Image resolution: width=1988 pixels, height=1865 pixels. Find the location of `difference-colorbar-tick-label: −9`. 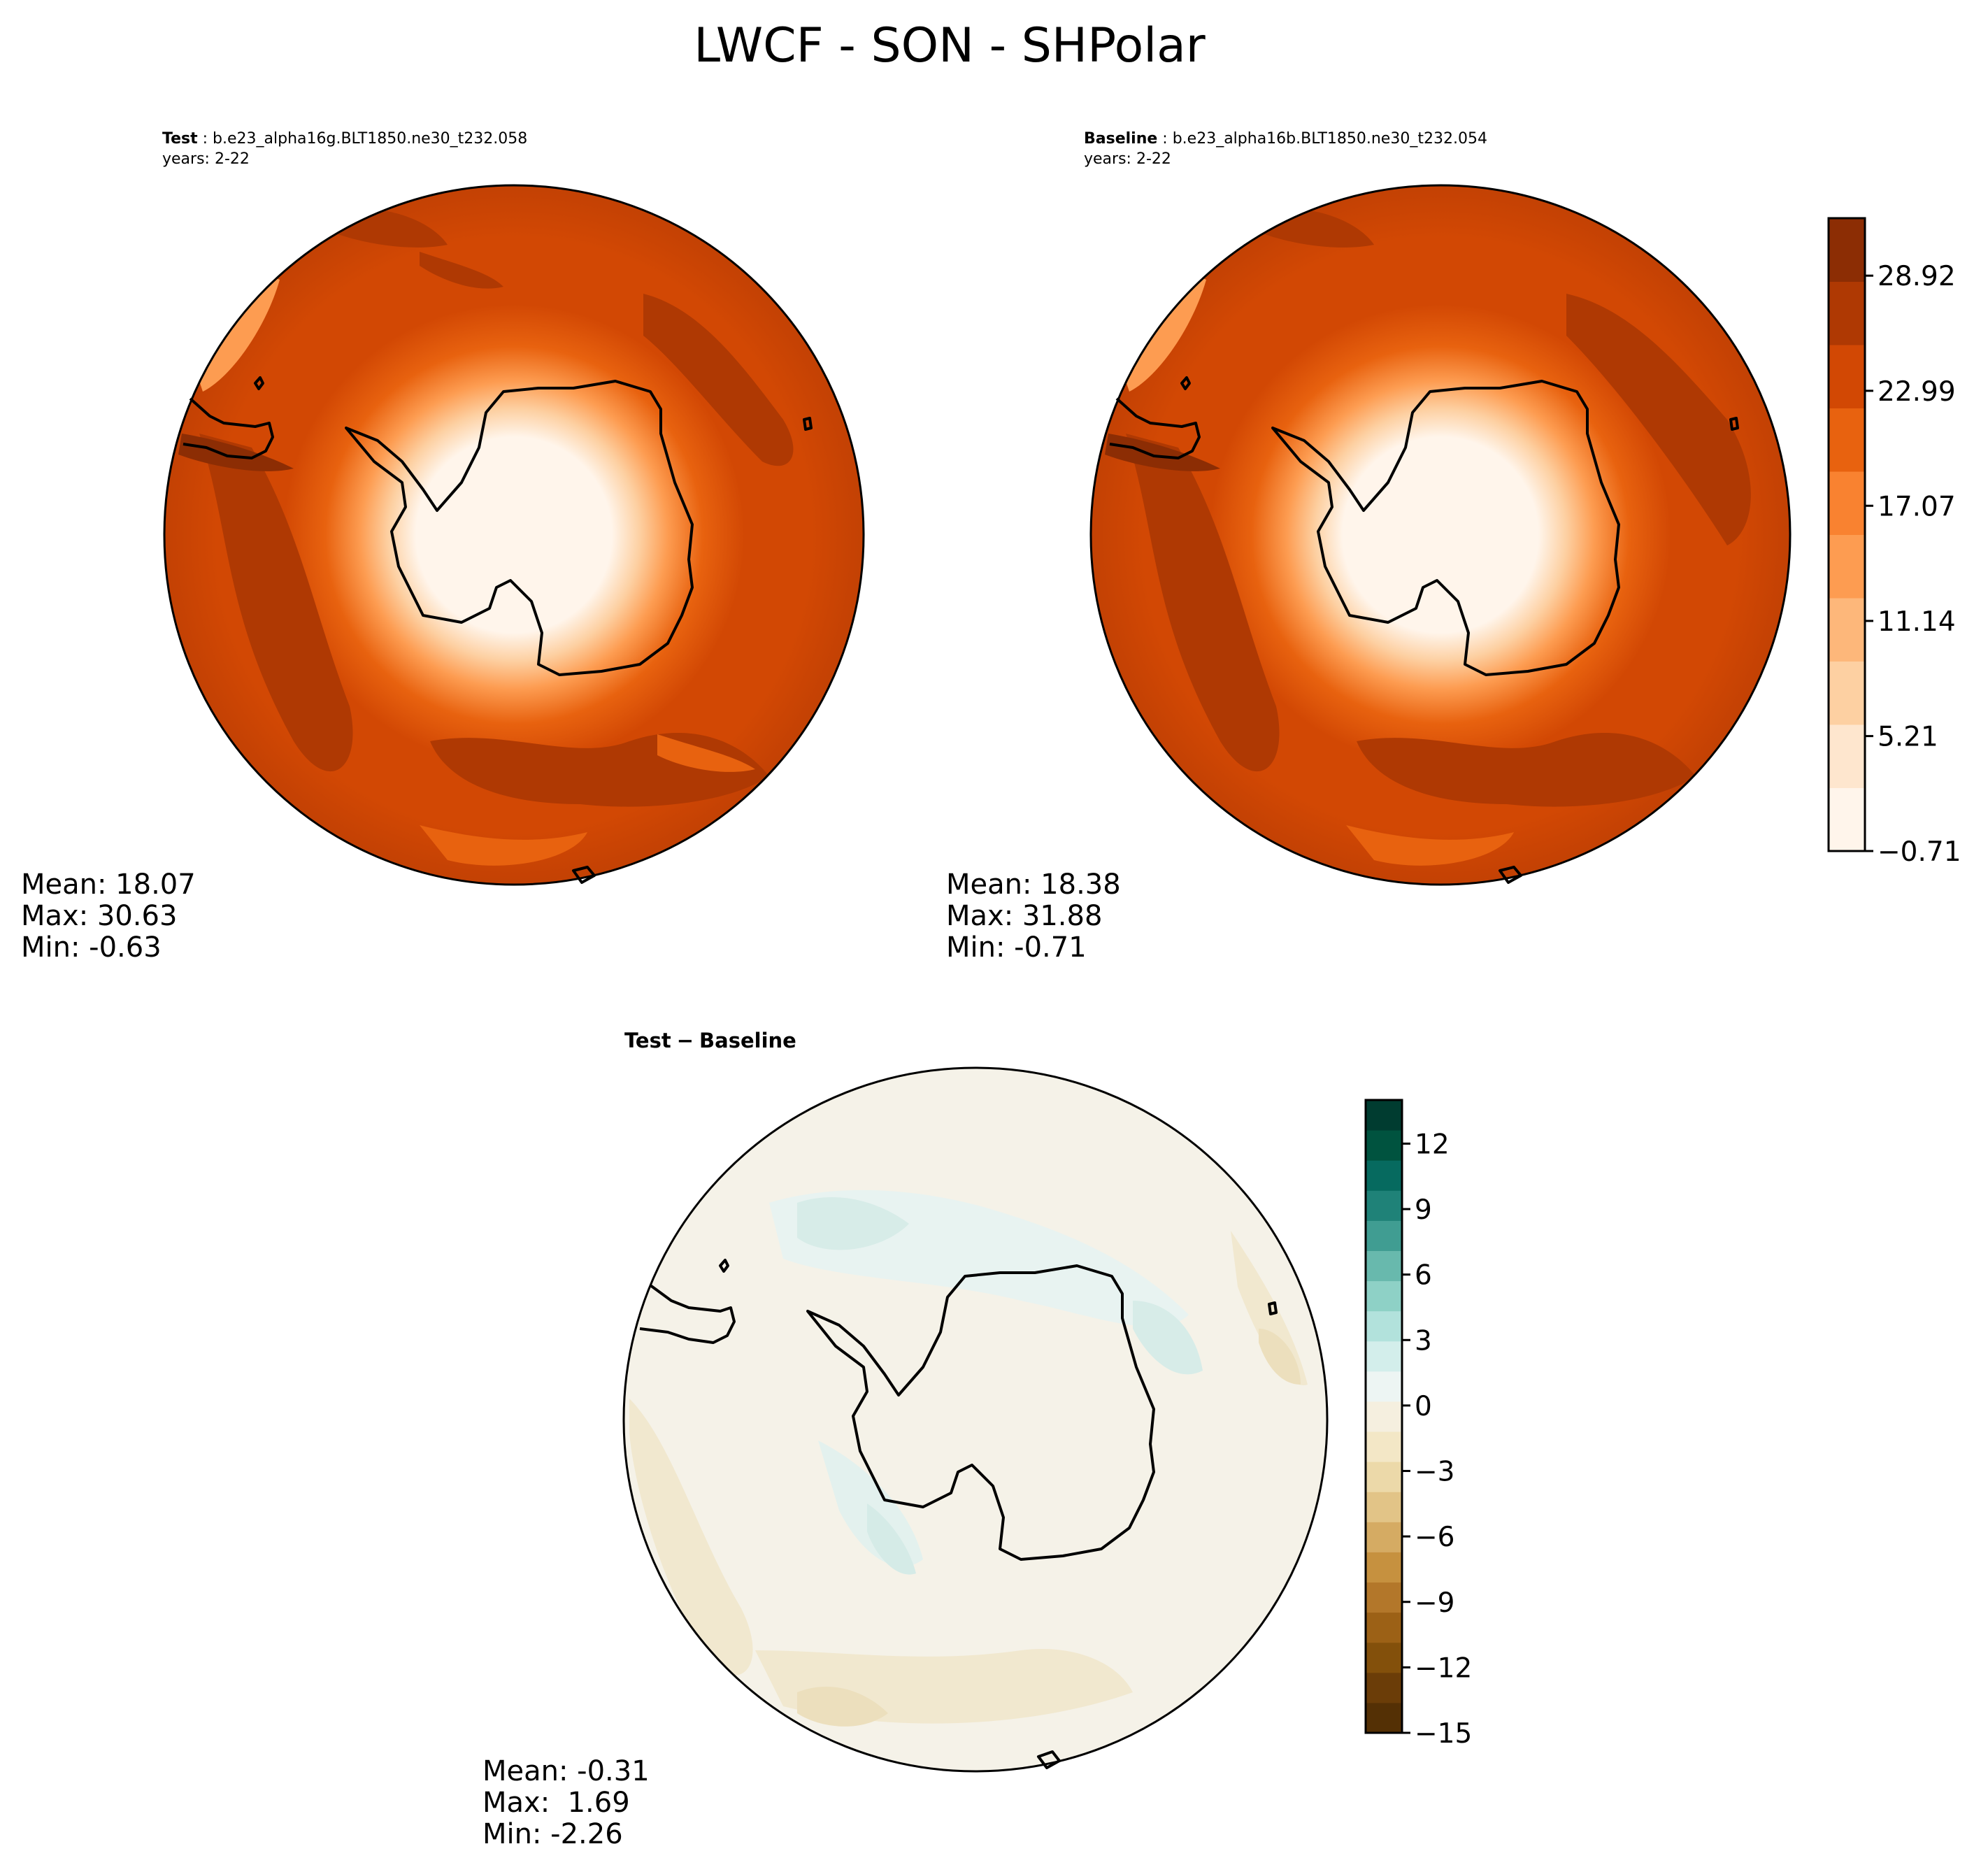

difference-colorbar-tick-label: −9 is located at coordinates (1435, 1603).